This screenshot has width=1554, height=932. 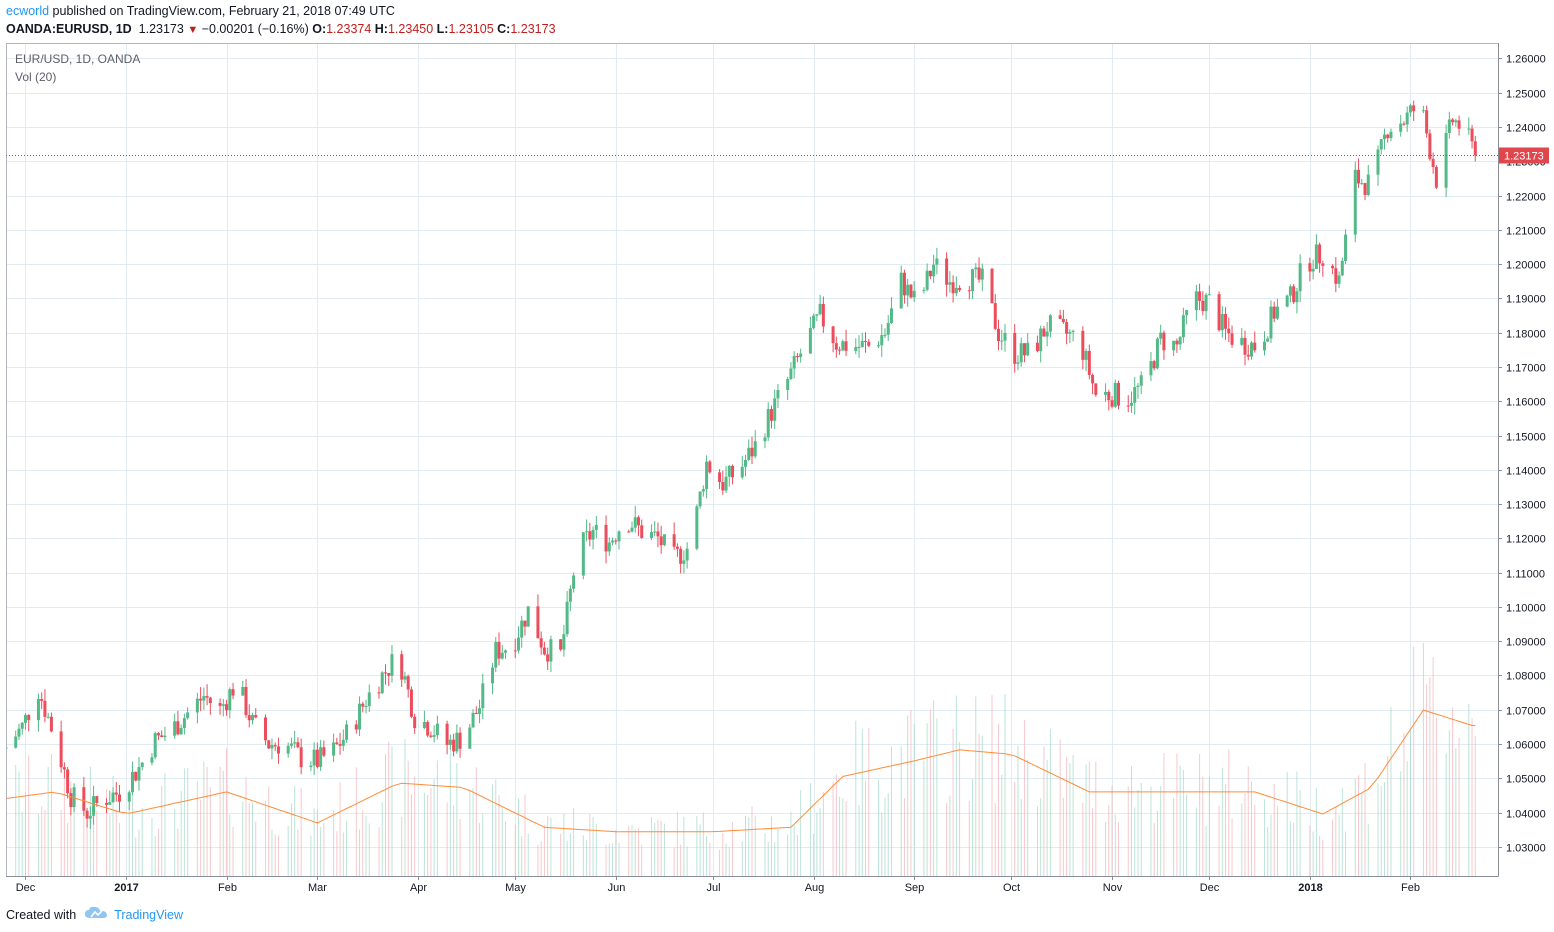 I want to click on y-tick-label: 1.12000, so click(x=1526, y=540).